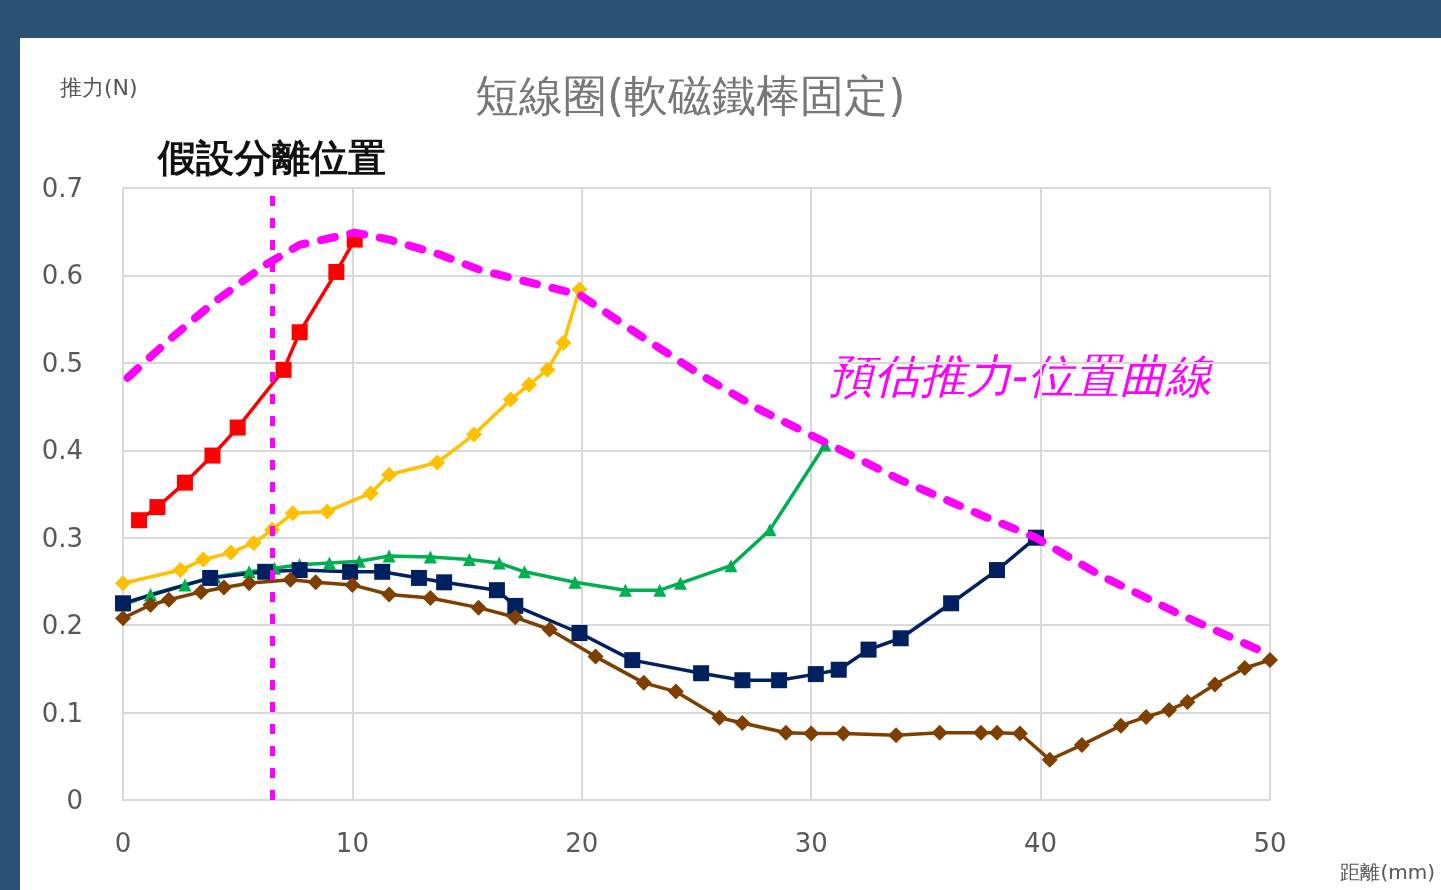 This screenshot has width=1441, height=890. What do you see at coordinates (62, 275) in the screenshot?
I see `y-tick-label: 0.6` at bounding box center [62, 275].